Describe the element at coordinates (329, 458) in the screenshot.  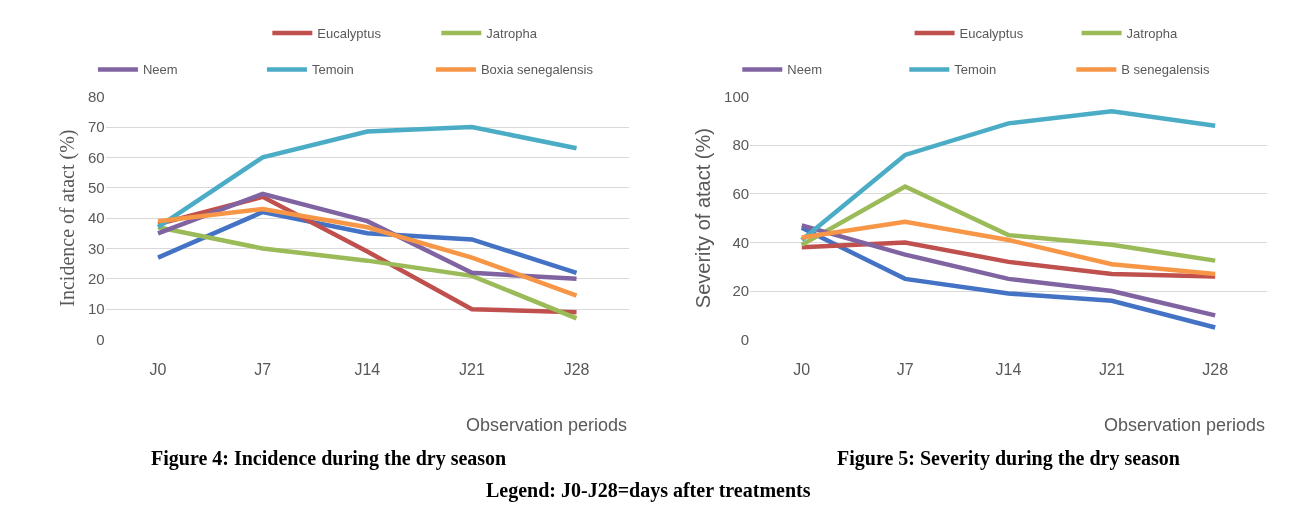
I see `caption: Figure 4: Incidence during the dry season` at that location.